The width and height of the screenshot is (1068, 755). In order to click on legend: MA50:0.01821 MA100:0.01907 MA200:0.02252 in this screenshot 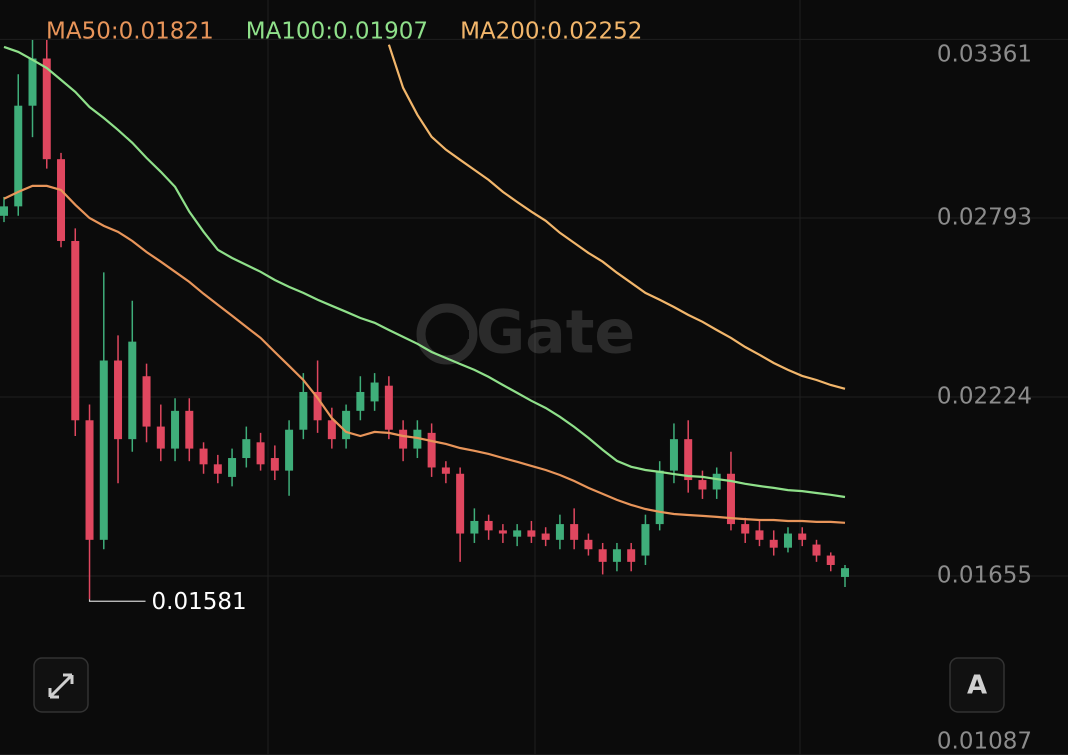, I will do `click(344, 32)`.